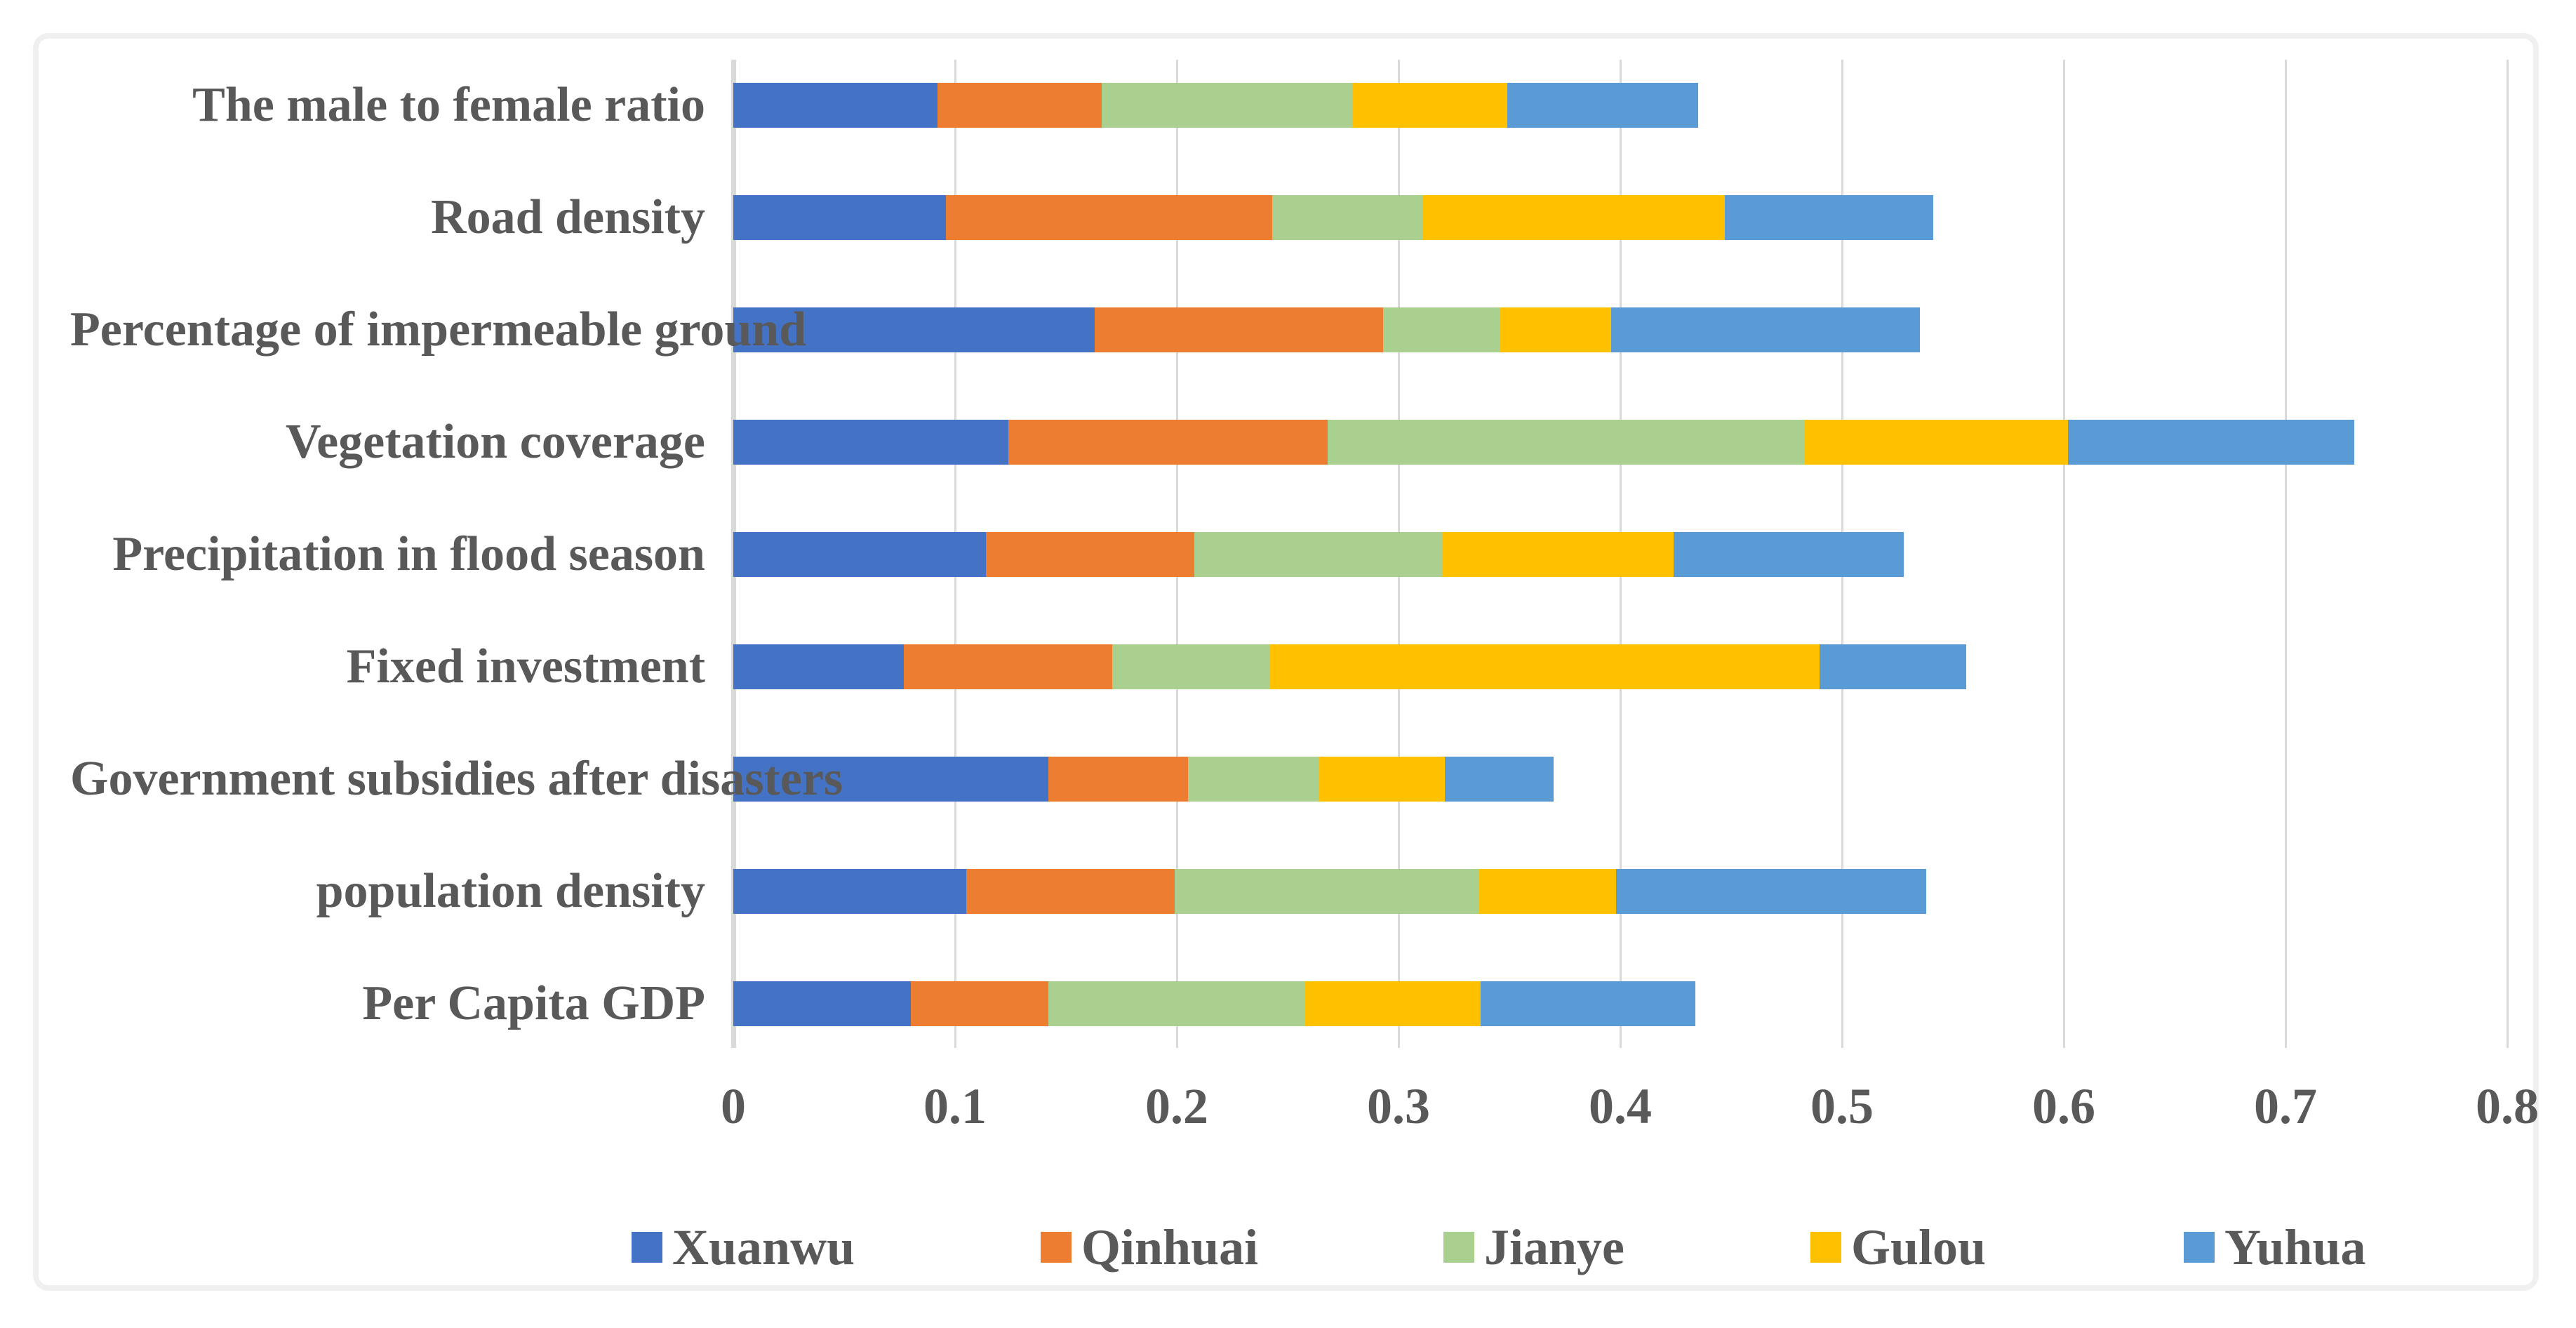 The width and height of the screenshot is (2576, 1328). I want to click on legend-item-gulou: Gulou, so click(1898, 1247).